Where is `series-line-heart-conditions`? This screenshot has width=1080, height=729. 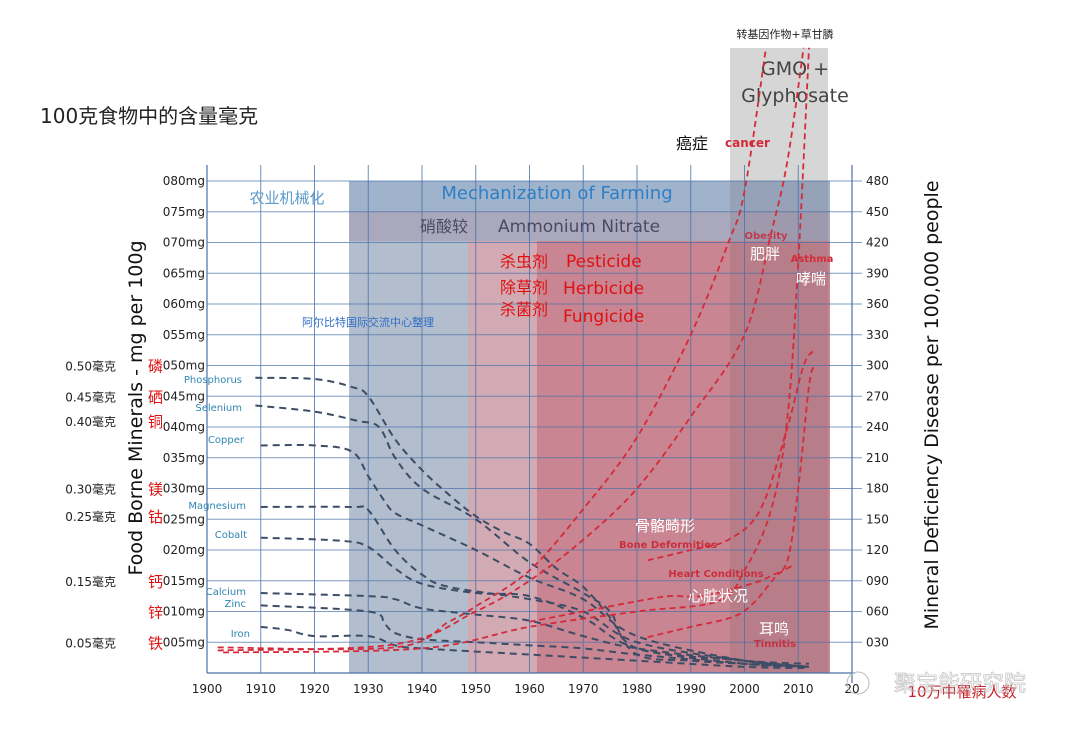 series-line-heart-conditions is located at coordinates (672, 494).